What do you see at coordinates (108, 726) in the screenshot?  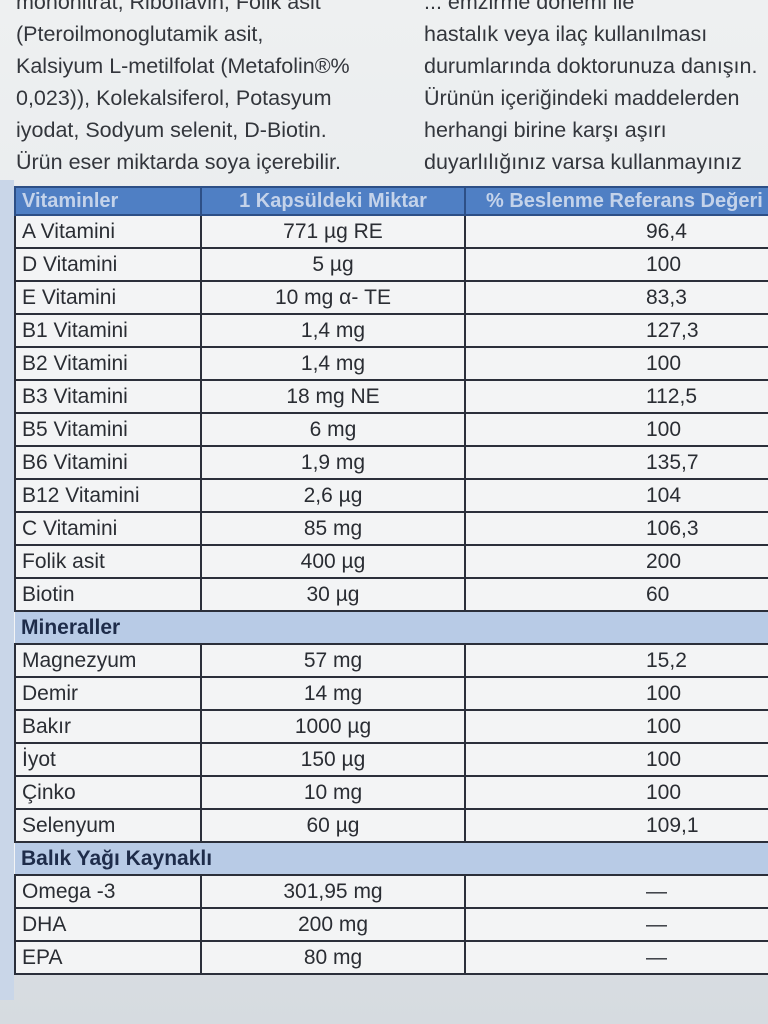 I see `nutrient-name: Bakır` at bounding box center [108, 726].